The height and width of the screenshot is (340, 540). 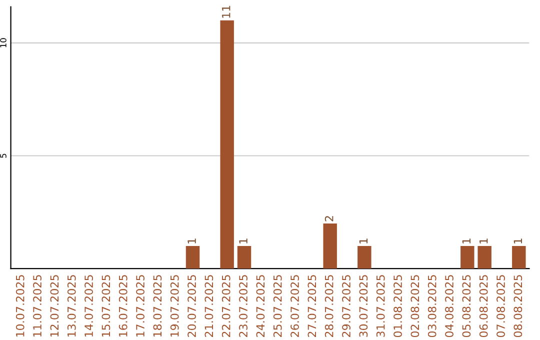 I want to click on x-tick-label: 23.07.2025, so click(x=243, y=306).